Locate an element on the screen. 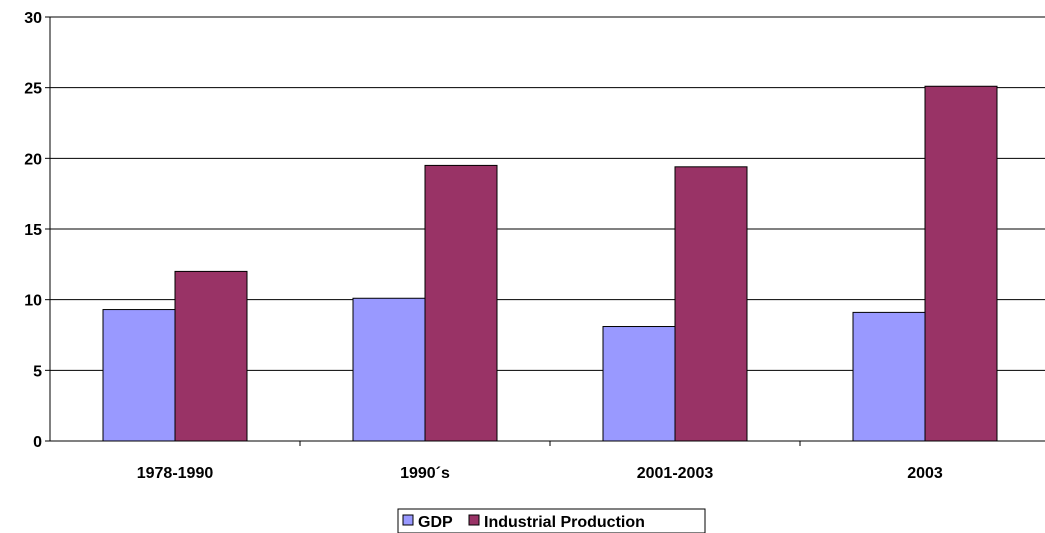 This screenshot has width=1045, height=533. legend-label-gdp: GDP is located at coordinates (435, 522).